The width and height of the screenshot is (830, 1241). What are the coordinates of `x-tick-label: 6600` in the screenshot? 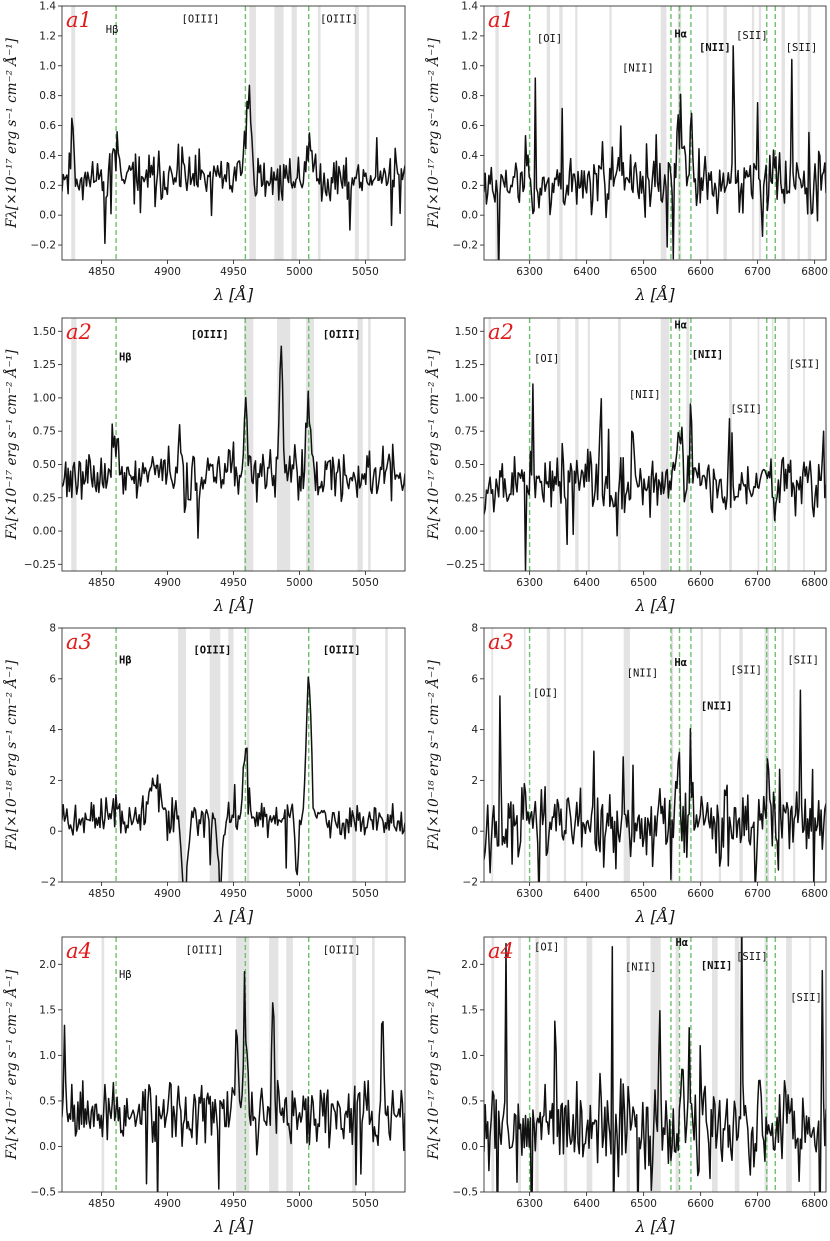 It's located at (700, 1204).